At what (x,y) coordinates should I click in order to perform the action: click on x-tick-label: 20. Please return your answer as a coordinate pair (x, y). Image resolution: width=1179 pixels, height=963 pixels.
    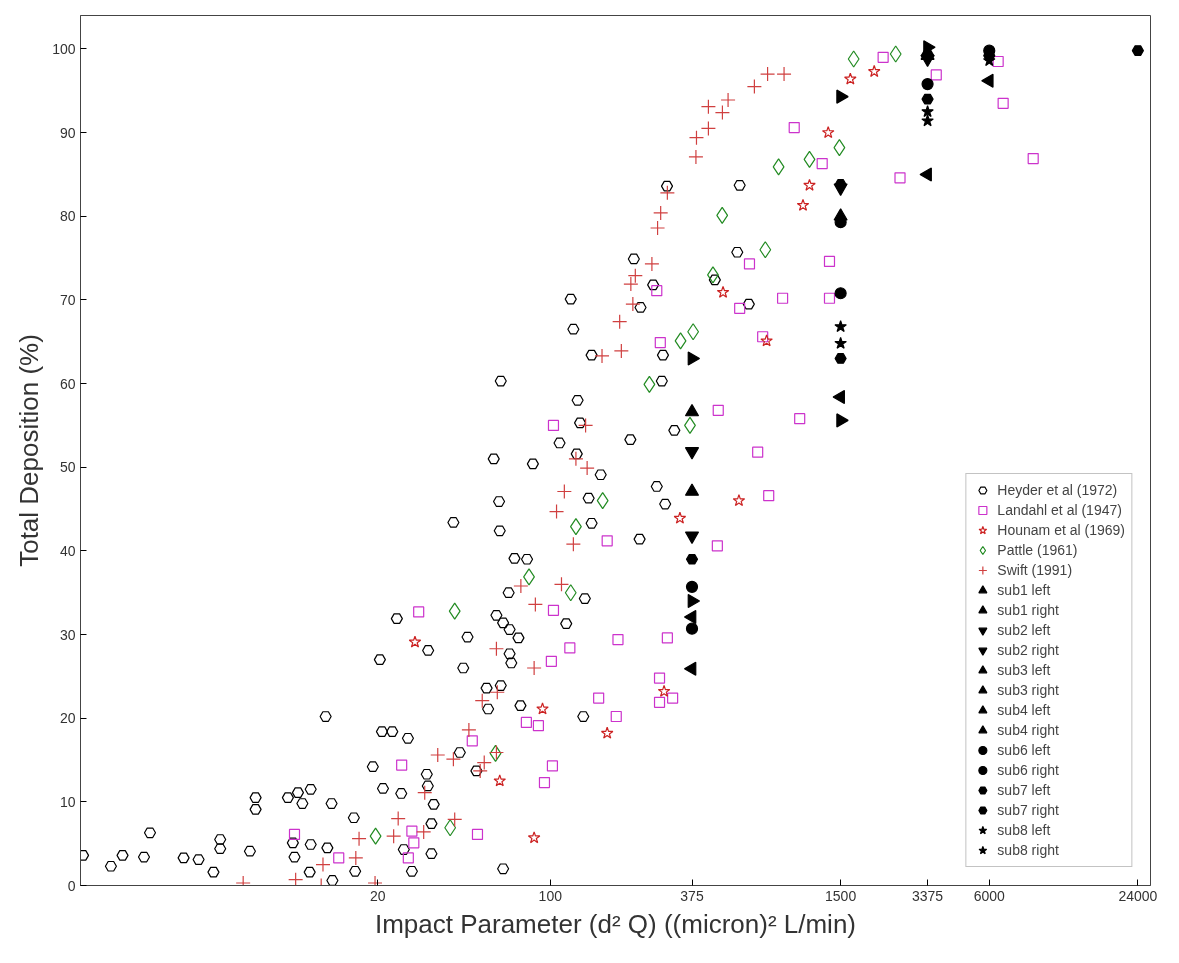
    Looking at the image, I should click on (377, 895).